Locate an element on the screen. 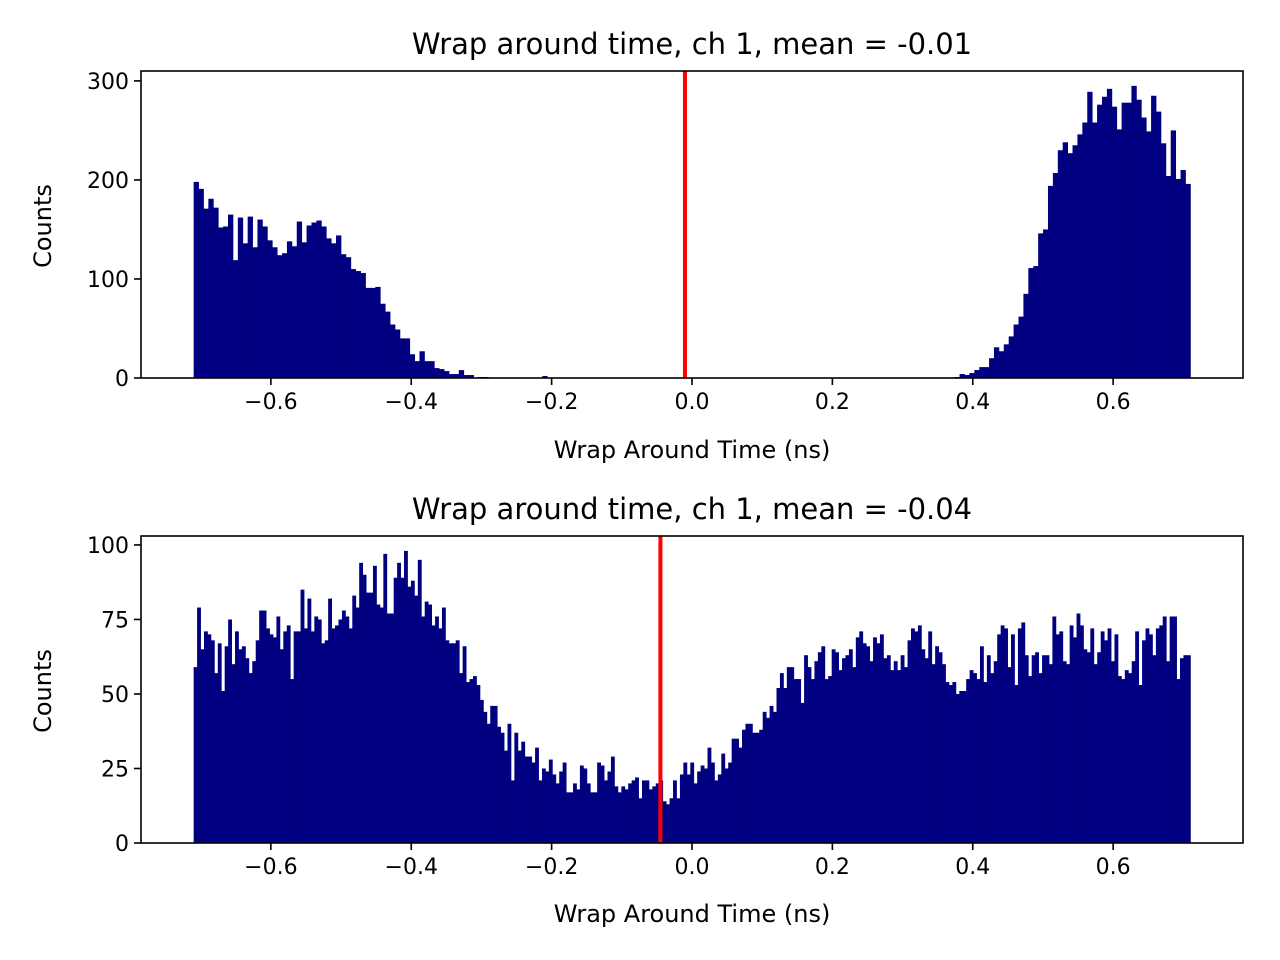 The width and height of the screenshot is (1280, 960). y-axis-label: Counts is located at coordinates (43, 226).